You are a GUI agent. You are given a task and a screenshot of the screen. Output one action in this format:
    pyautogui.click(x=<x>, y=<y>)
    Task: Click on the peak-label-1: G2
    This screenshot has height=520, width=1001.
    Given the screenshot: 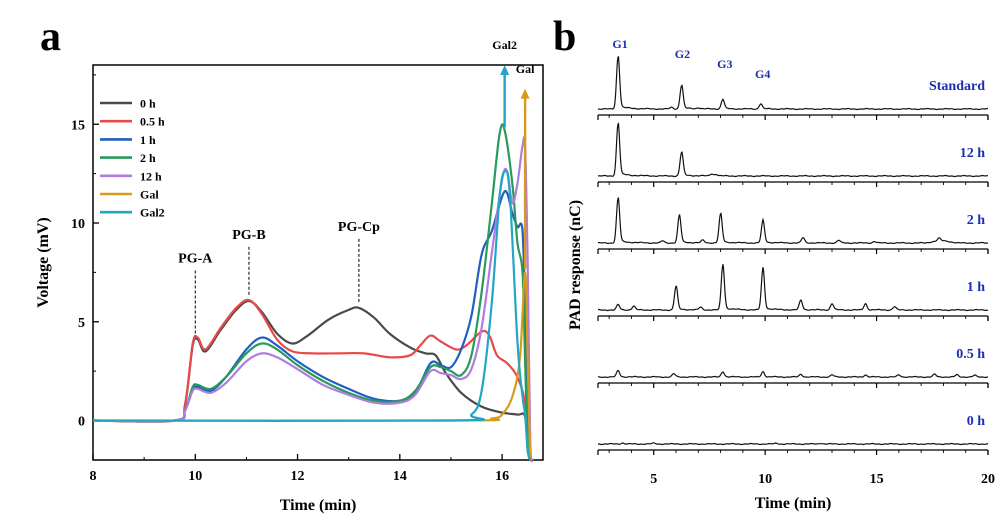 What is the action you would take?
    pyautogui.click(x=682, y=54)
    